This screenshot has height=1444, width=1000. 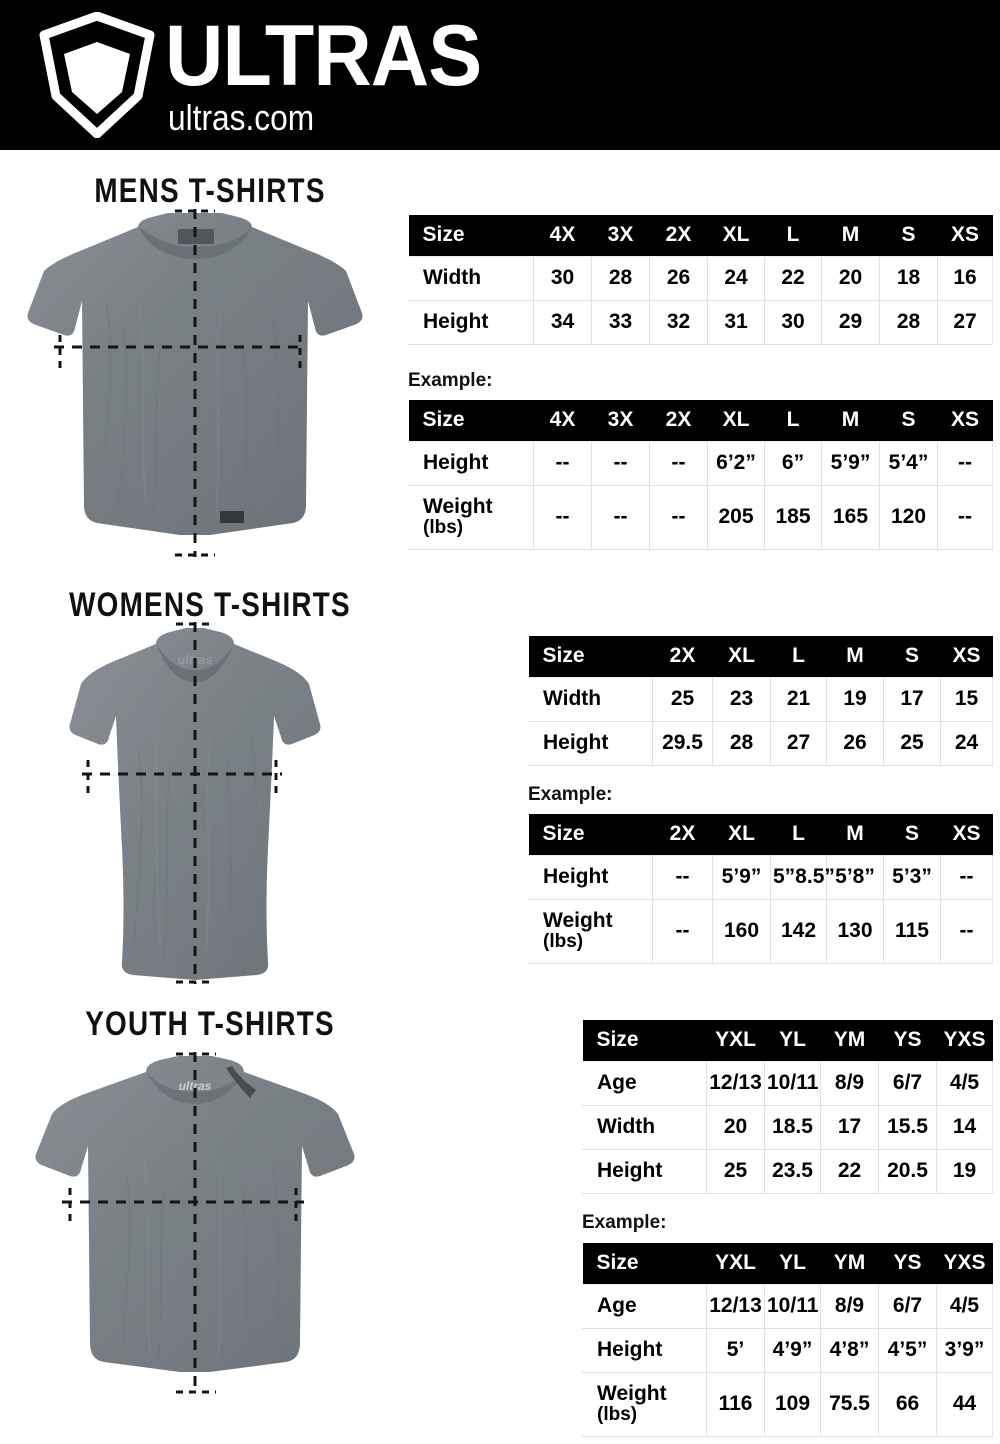 I want to click on cell: 3’9”, so click(x=964, y=1351).